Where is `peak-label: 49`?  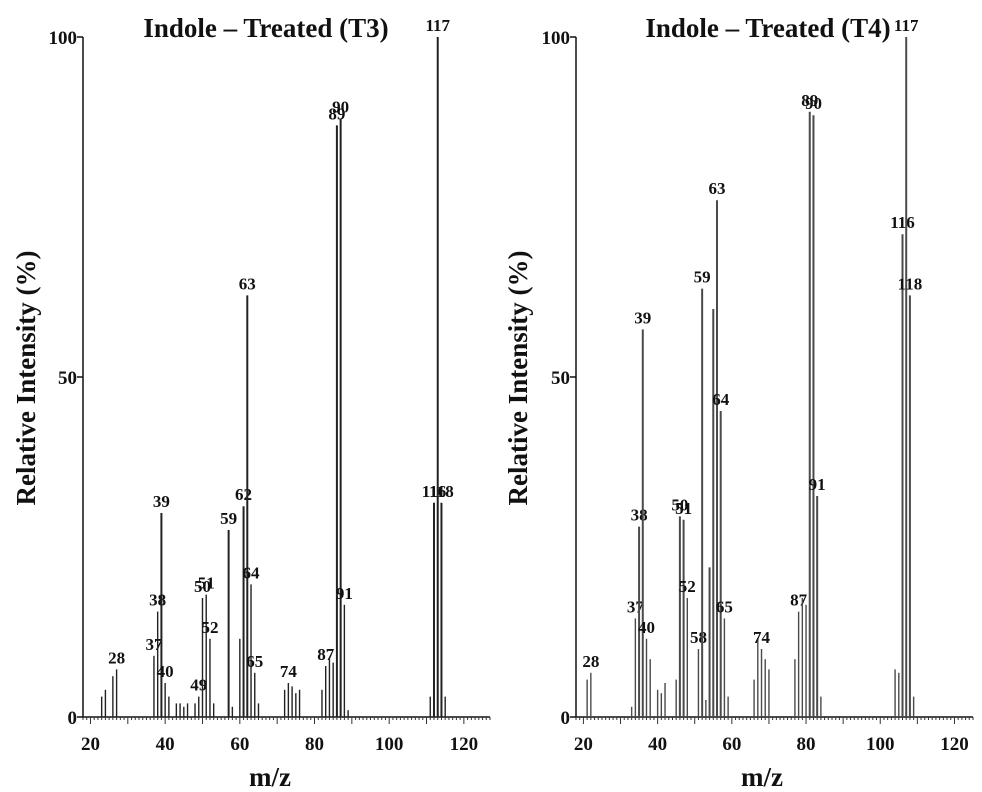 peak-label: 49 is located at coordinates (198, 685).